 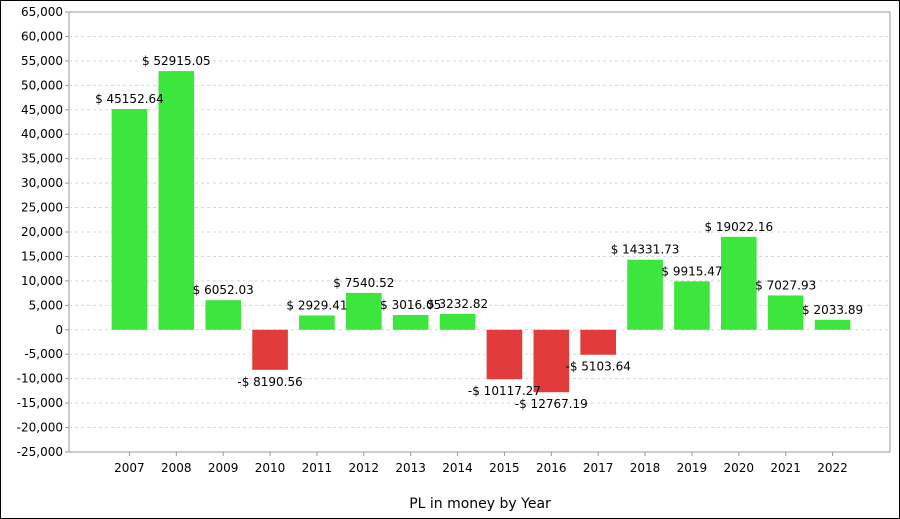 I want to click on bar-2019, so click(x=692, y=305).